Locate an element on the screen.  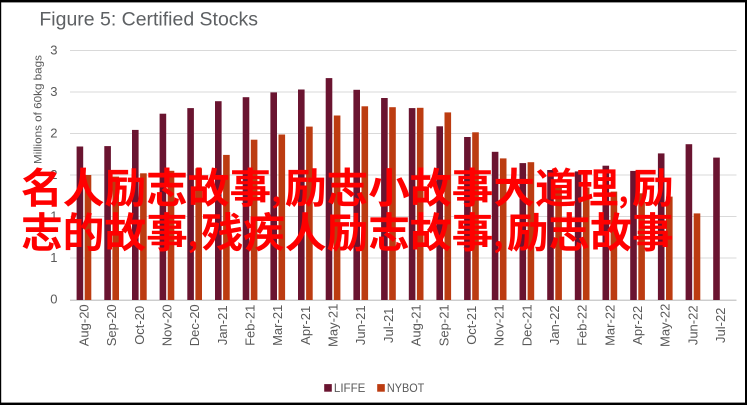
svg-text: May-22 is located at coordinates (665, 325).